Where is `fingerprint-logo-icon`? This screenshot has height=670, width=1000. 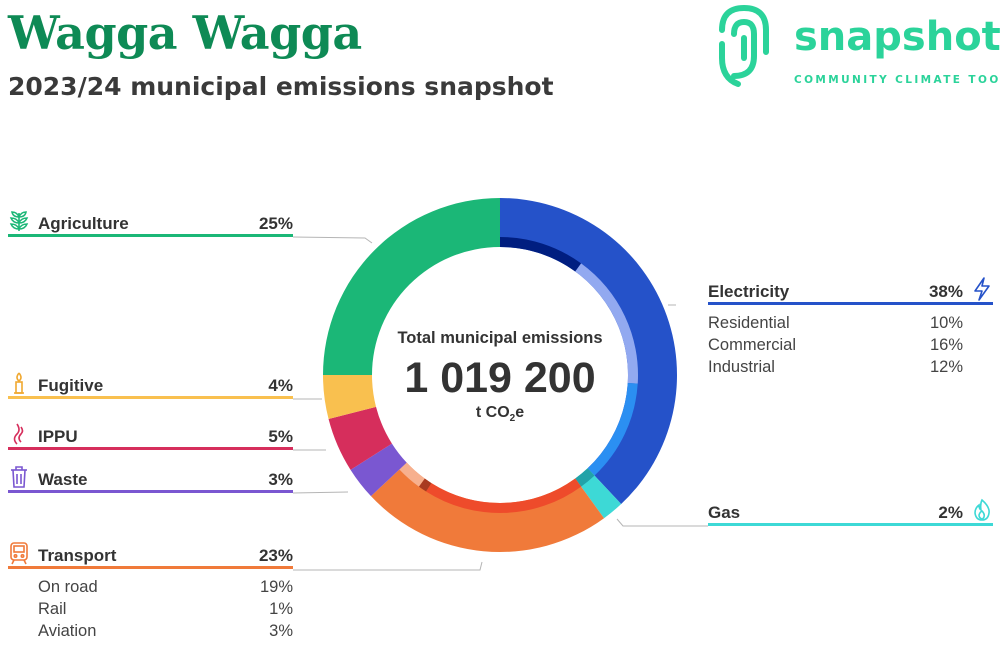
fingerprint-logo-icon is located at coordinates (744, 45).